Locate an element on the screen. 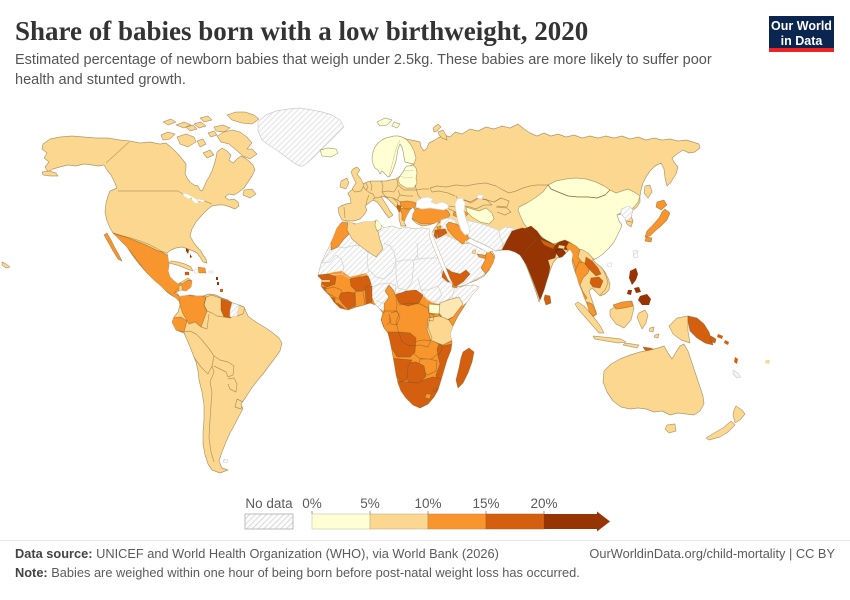  svg-text: No data is located at coordinates (269, 503).